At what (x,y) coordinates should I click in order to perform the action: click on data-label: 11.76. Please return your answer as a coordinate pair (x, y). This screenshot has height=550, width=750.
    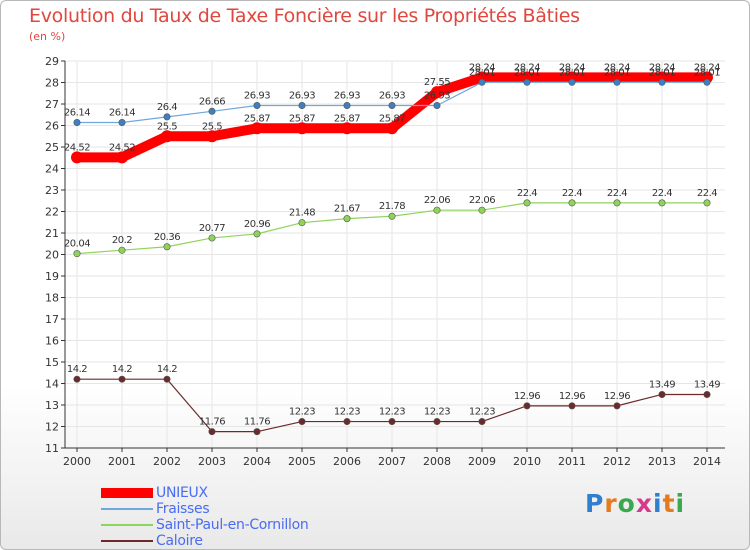
    Looking at the image, I should click on (212, 422).